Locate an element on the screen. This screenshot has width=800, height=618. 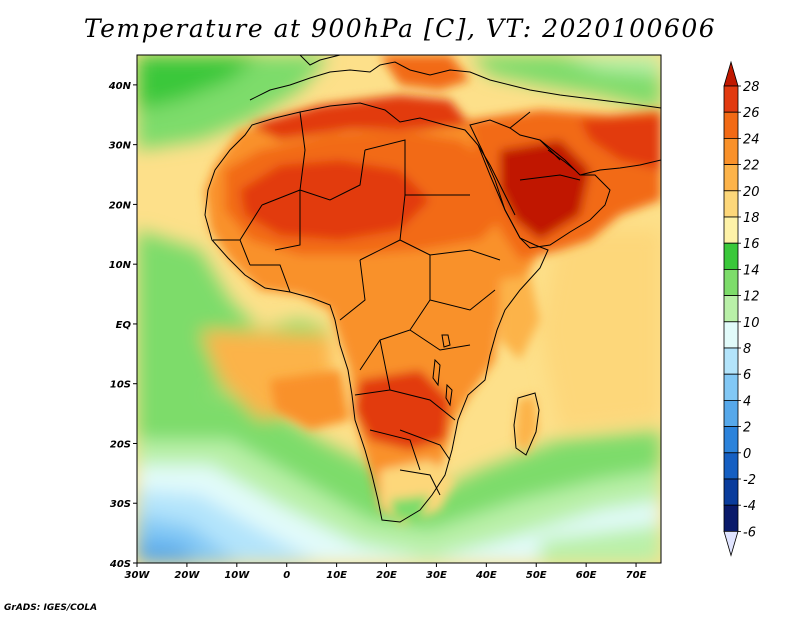
colorbar-label: 14 is located at coordinates (751, 270).